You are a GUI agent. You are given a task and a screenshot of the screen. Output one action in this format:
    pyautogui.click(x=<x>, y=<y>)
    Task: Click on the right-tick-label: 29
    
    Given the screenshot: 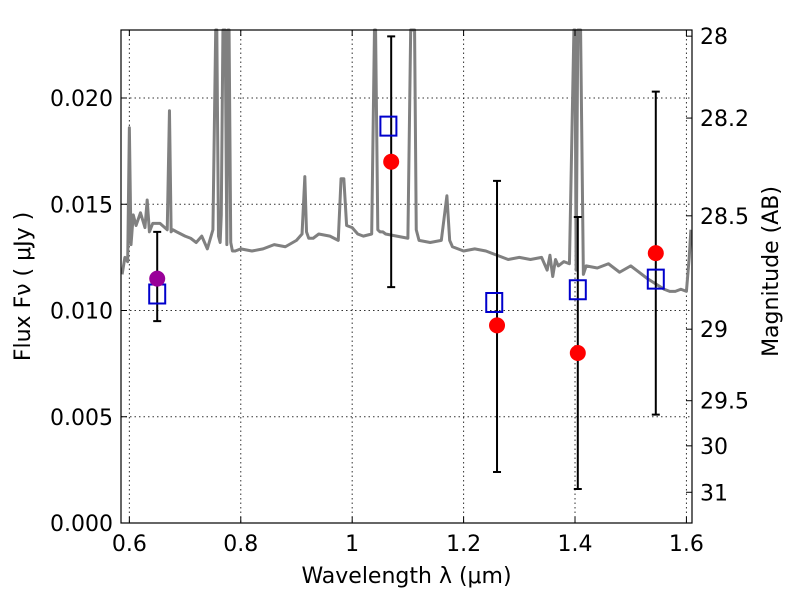 What is the action you would take?
    pyautogui.click(x=714, y=330)
    